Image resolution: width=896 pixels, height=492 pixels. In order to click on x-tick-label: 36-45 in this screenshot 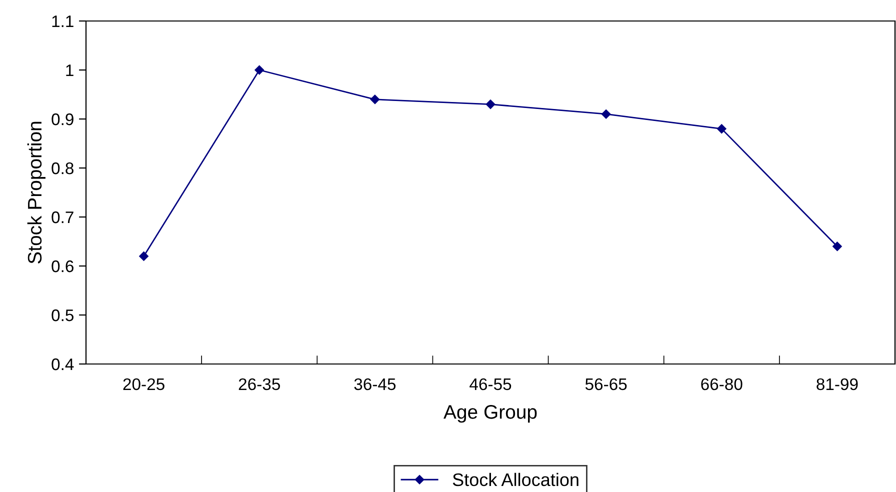, I will do `click(375, 384)`.